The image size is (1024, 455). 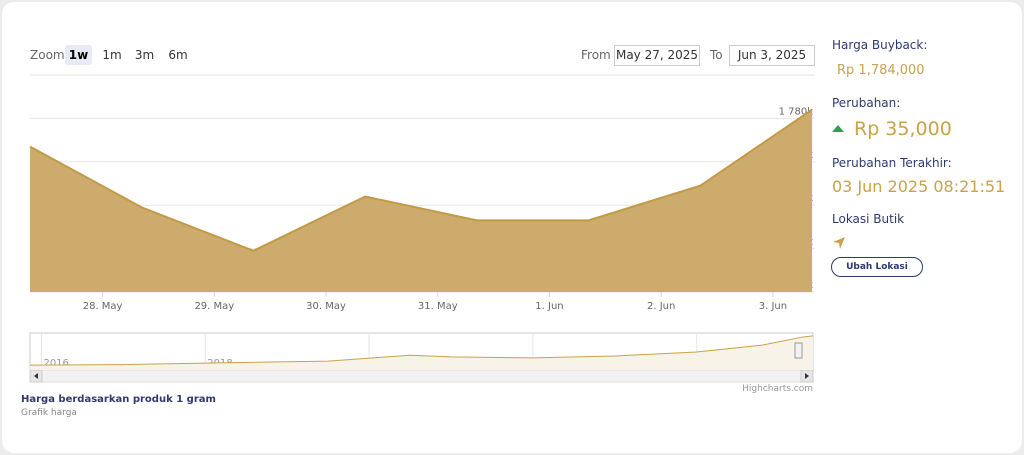 I want to click on y-tick-label: 1 780k, so click(x=796, y=111).